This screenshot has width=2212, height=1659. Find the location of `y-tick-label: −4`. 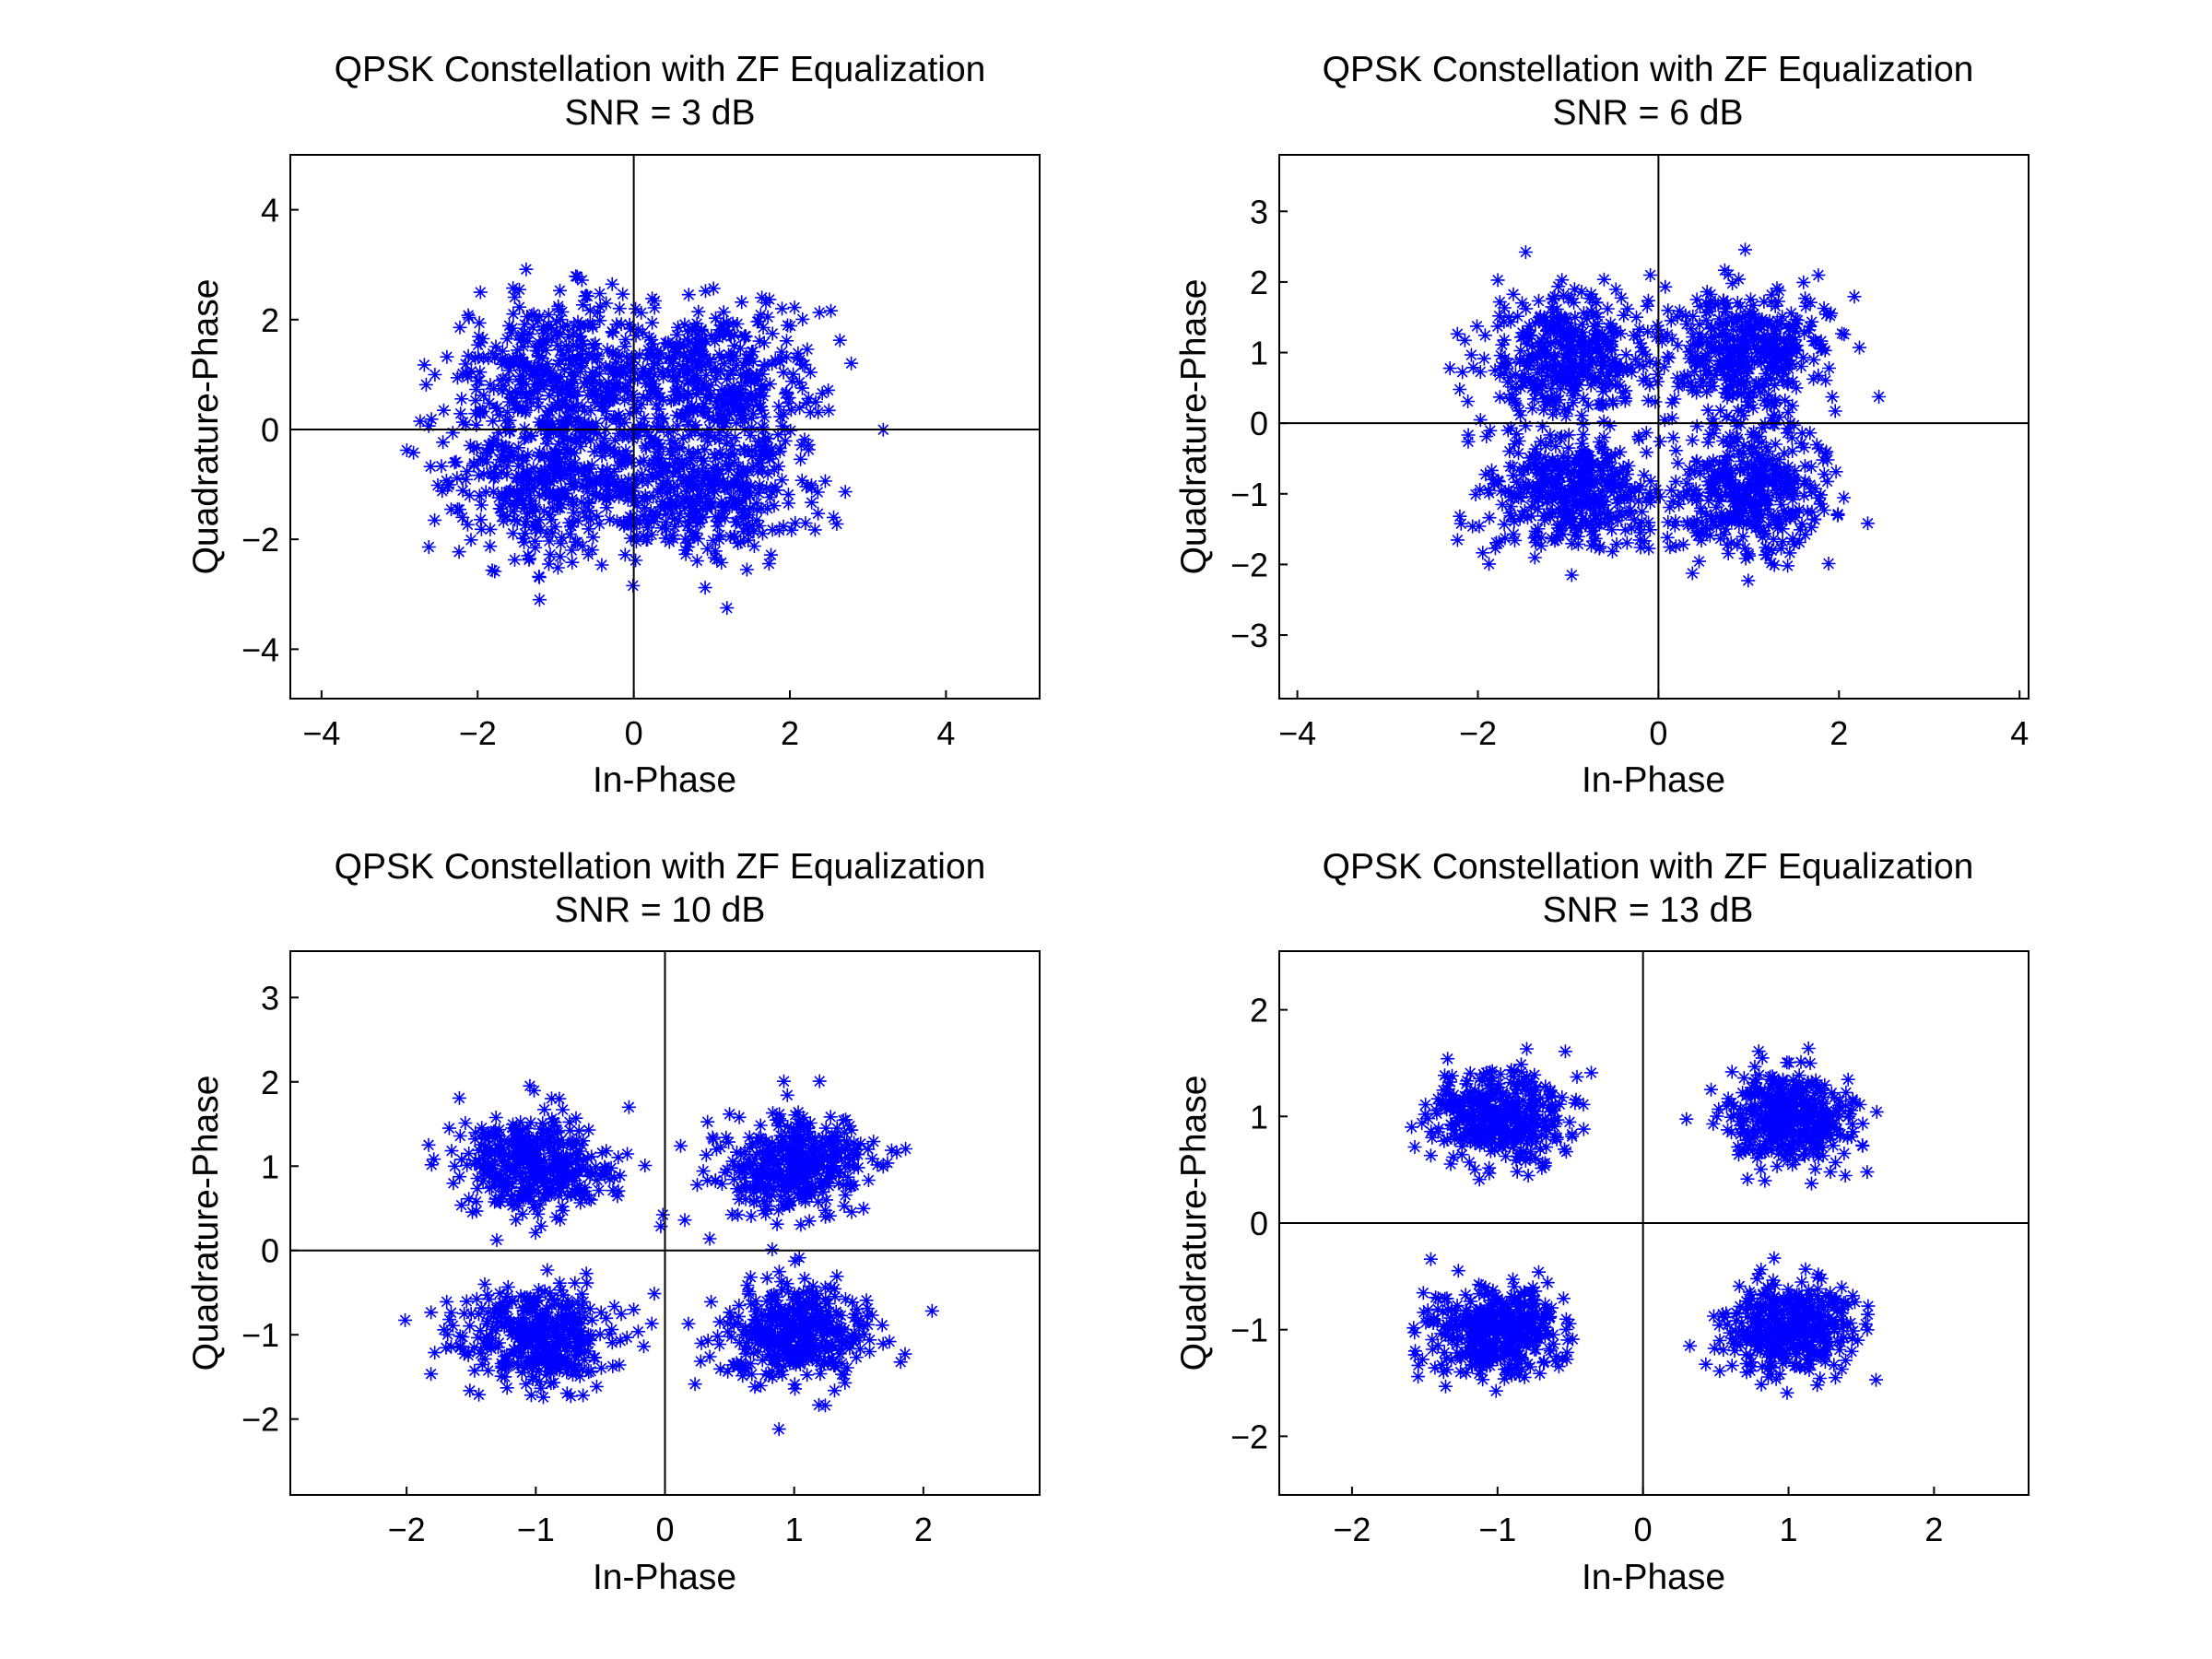

y-tick-label: −4 is located at coordinates (260, 649).